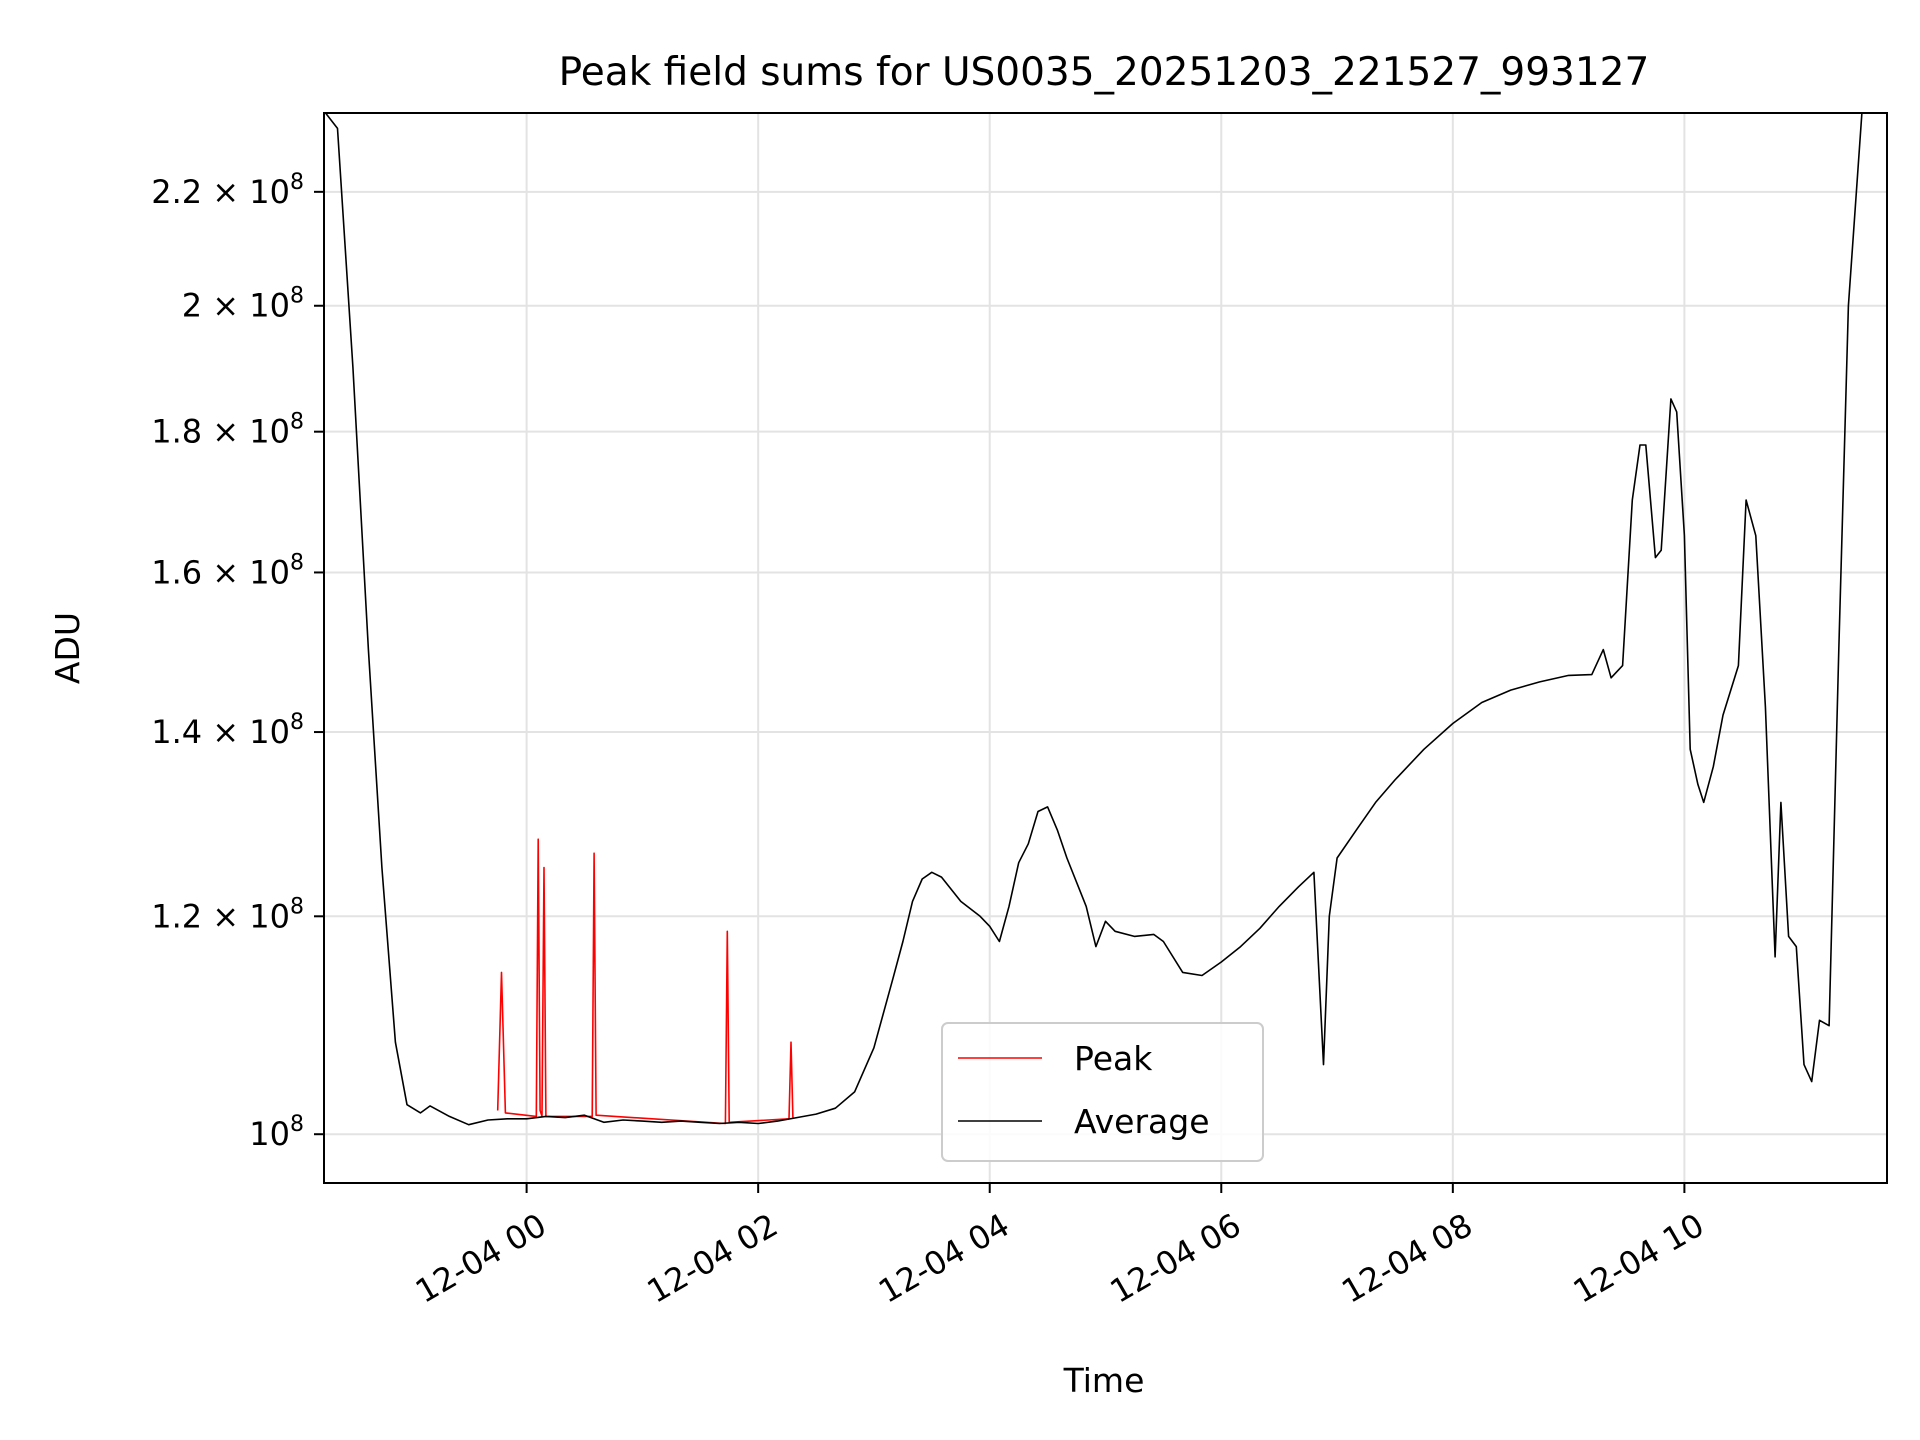 This screenshot has height=1440, width=1920. I want to click on y-tick-label-base: 1.2 × 10, so click(220, 916).